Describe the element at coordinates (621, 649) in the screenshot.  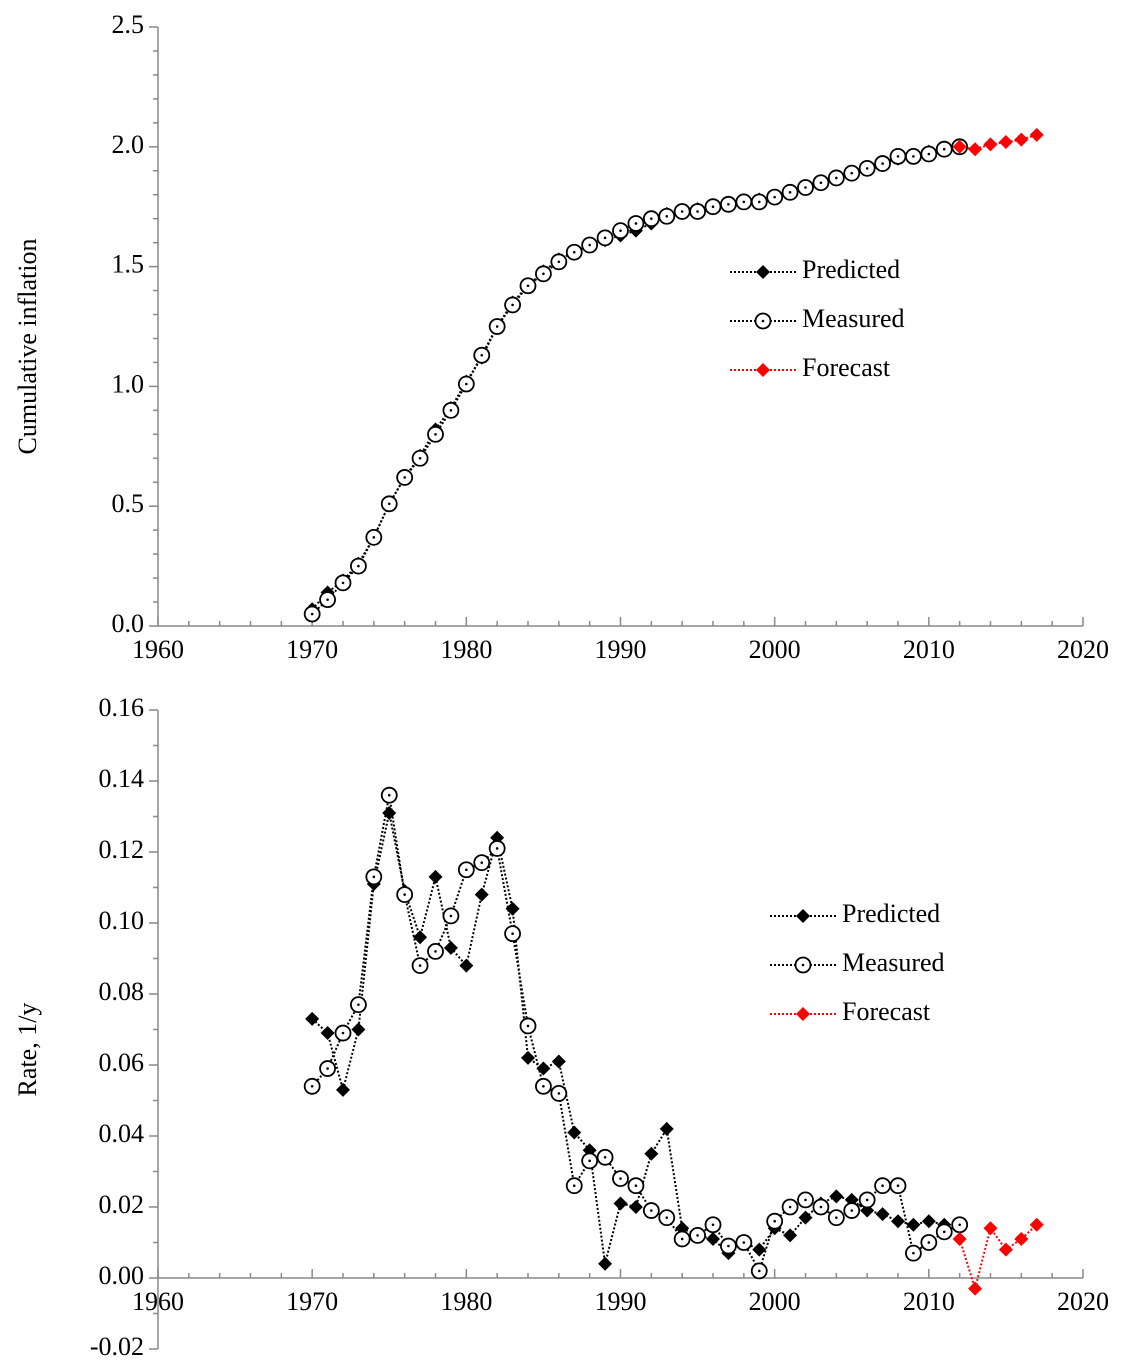
I see `x-tick-label: 1990` at that location.